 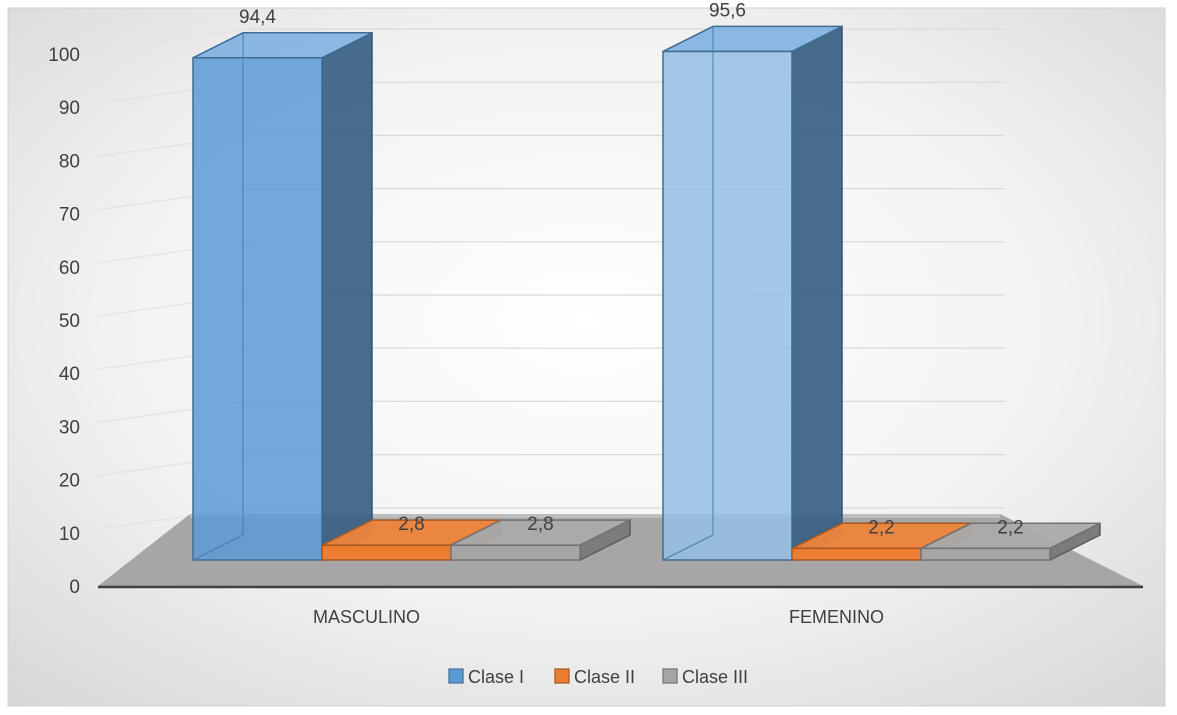 What do you see at coordinates (366, 617) in the screenshot?
I see `x-tick-label: MASCULINO` at bounding box center [366, 617].